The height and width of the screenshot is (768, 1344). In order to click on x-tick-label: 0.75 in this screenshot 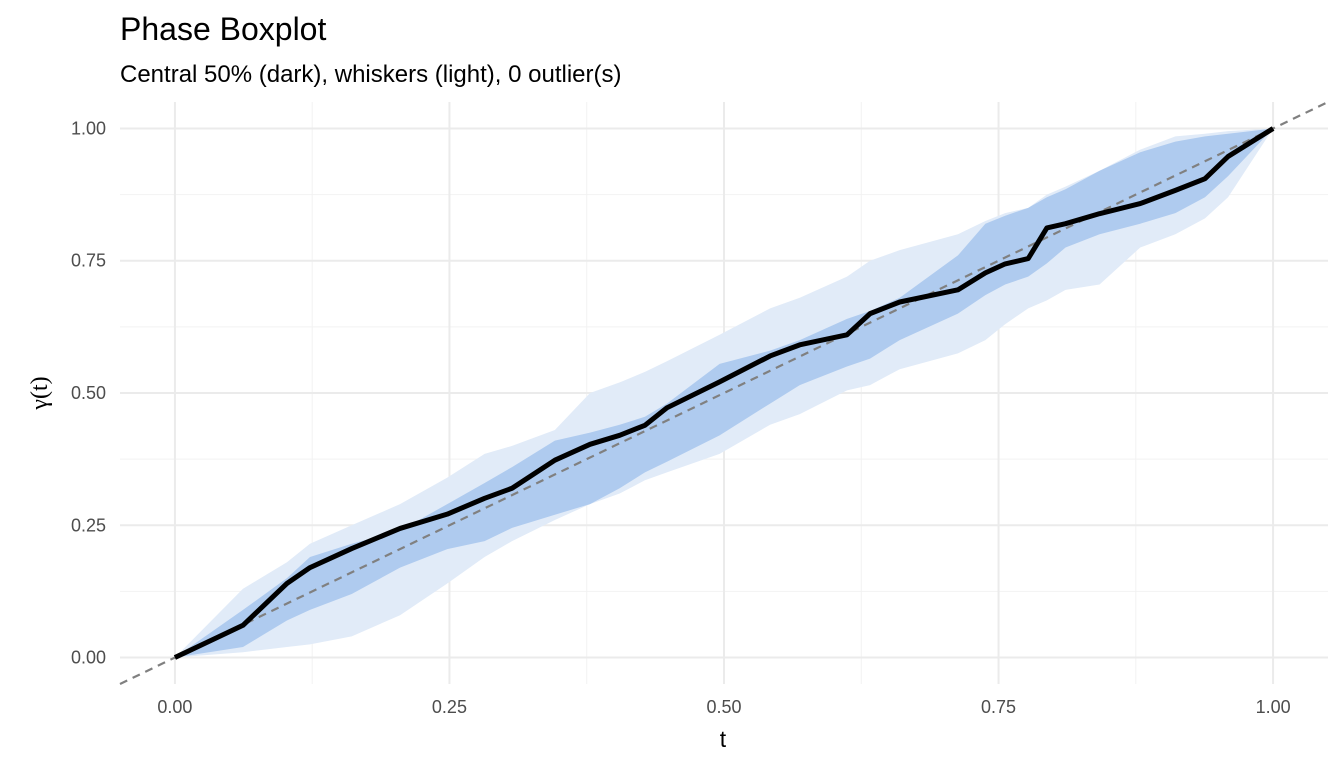, I will do `click(998, 707)`.